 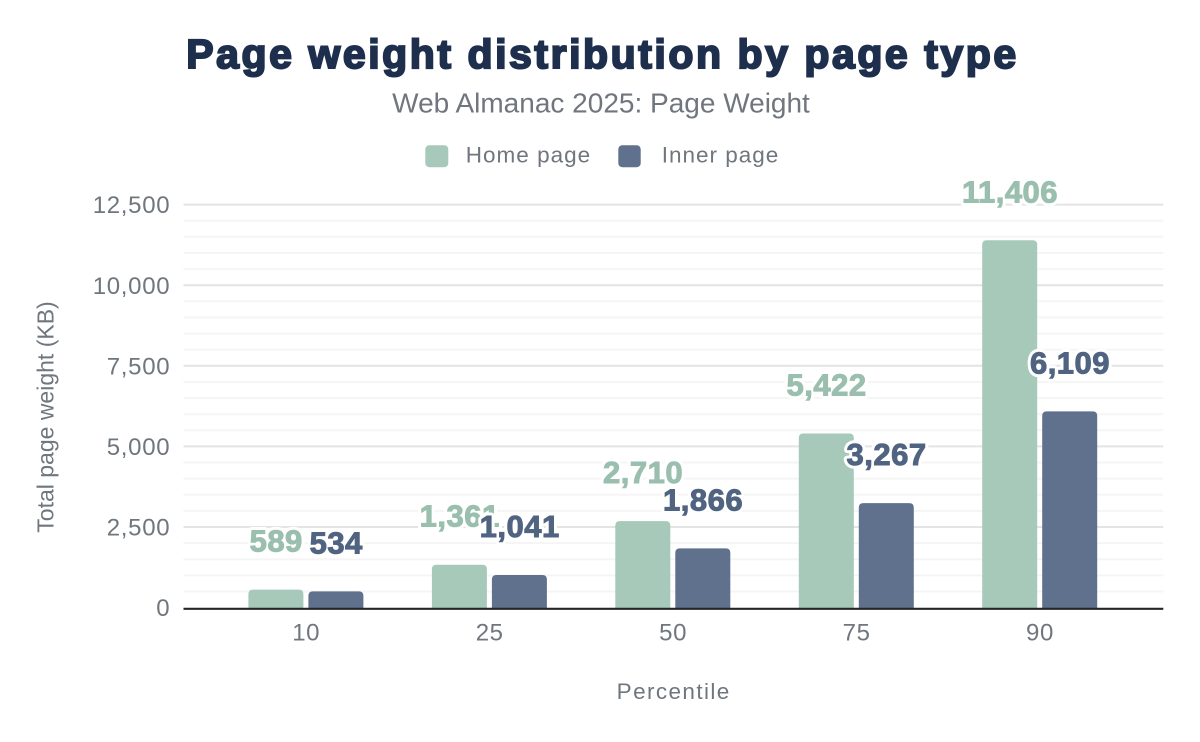 I want to click on svg-text: 1,041, so click(x=520, y=526).